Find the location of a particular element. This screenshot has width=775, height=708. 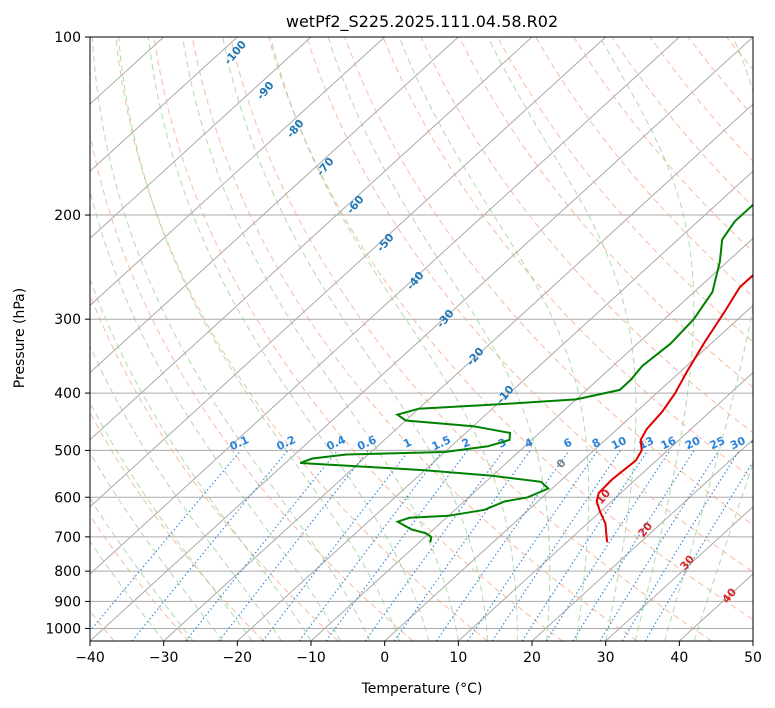

mixing-ratio-label: 36 is located at coordinates (759, 443).